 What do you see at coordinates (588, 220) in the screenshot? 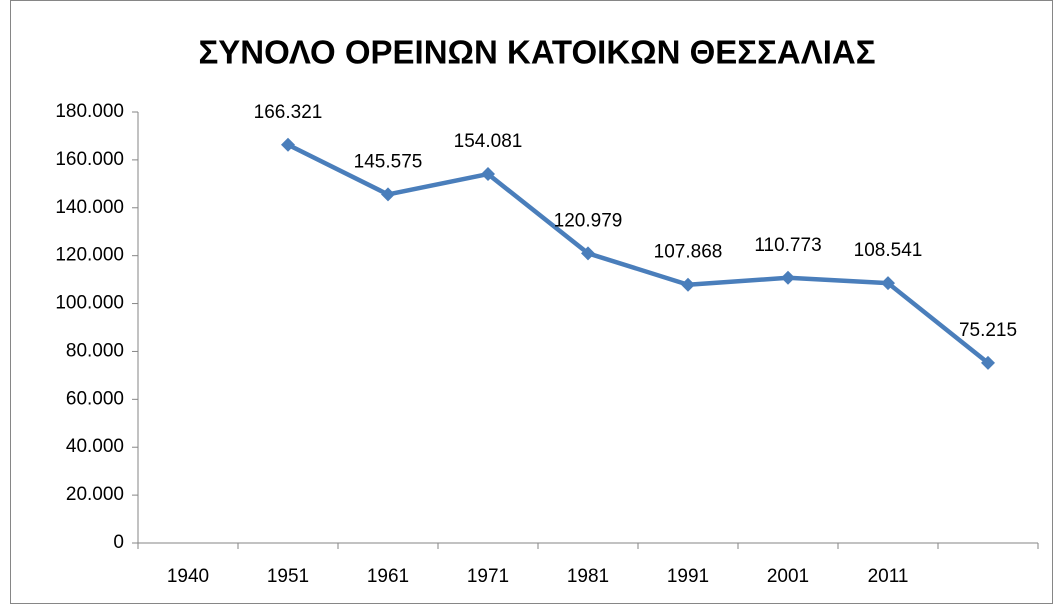
I see `data-label: 120.979` at bounding box center [588, 220].